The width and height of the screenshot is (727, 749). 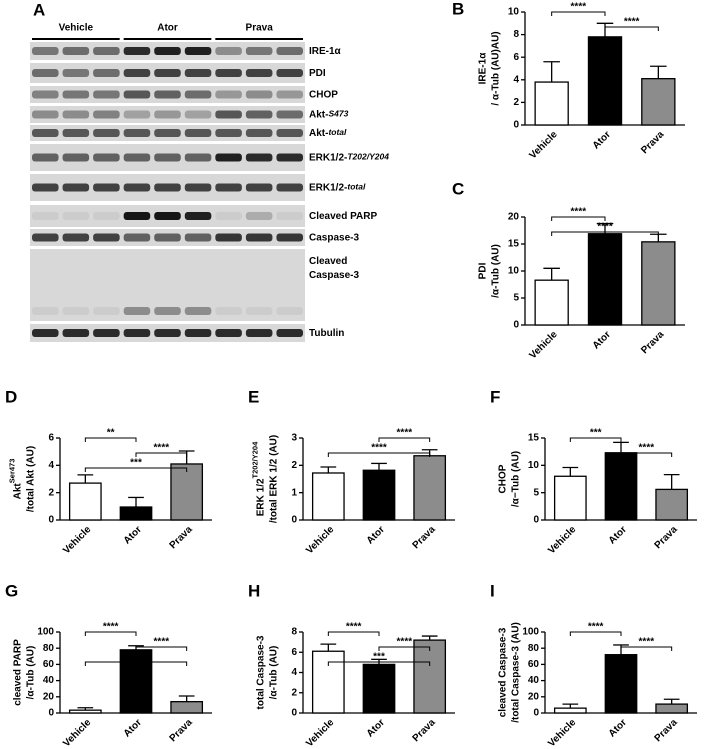 I want to click on label-text: Tubulin, so click(x=326, y=333).